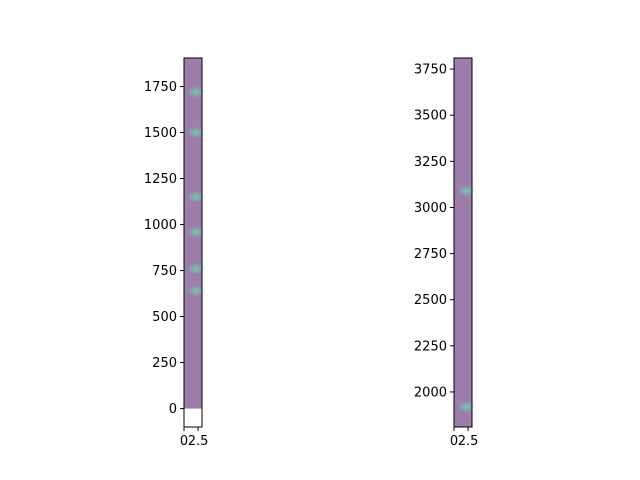  Describe the element at coordinates (430, 300) in the screenshot. I see `y-tick-label: 2500` at that location.